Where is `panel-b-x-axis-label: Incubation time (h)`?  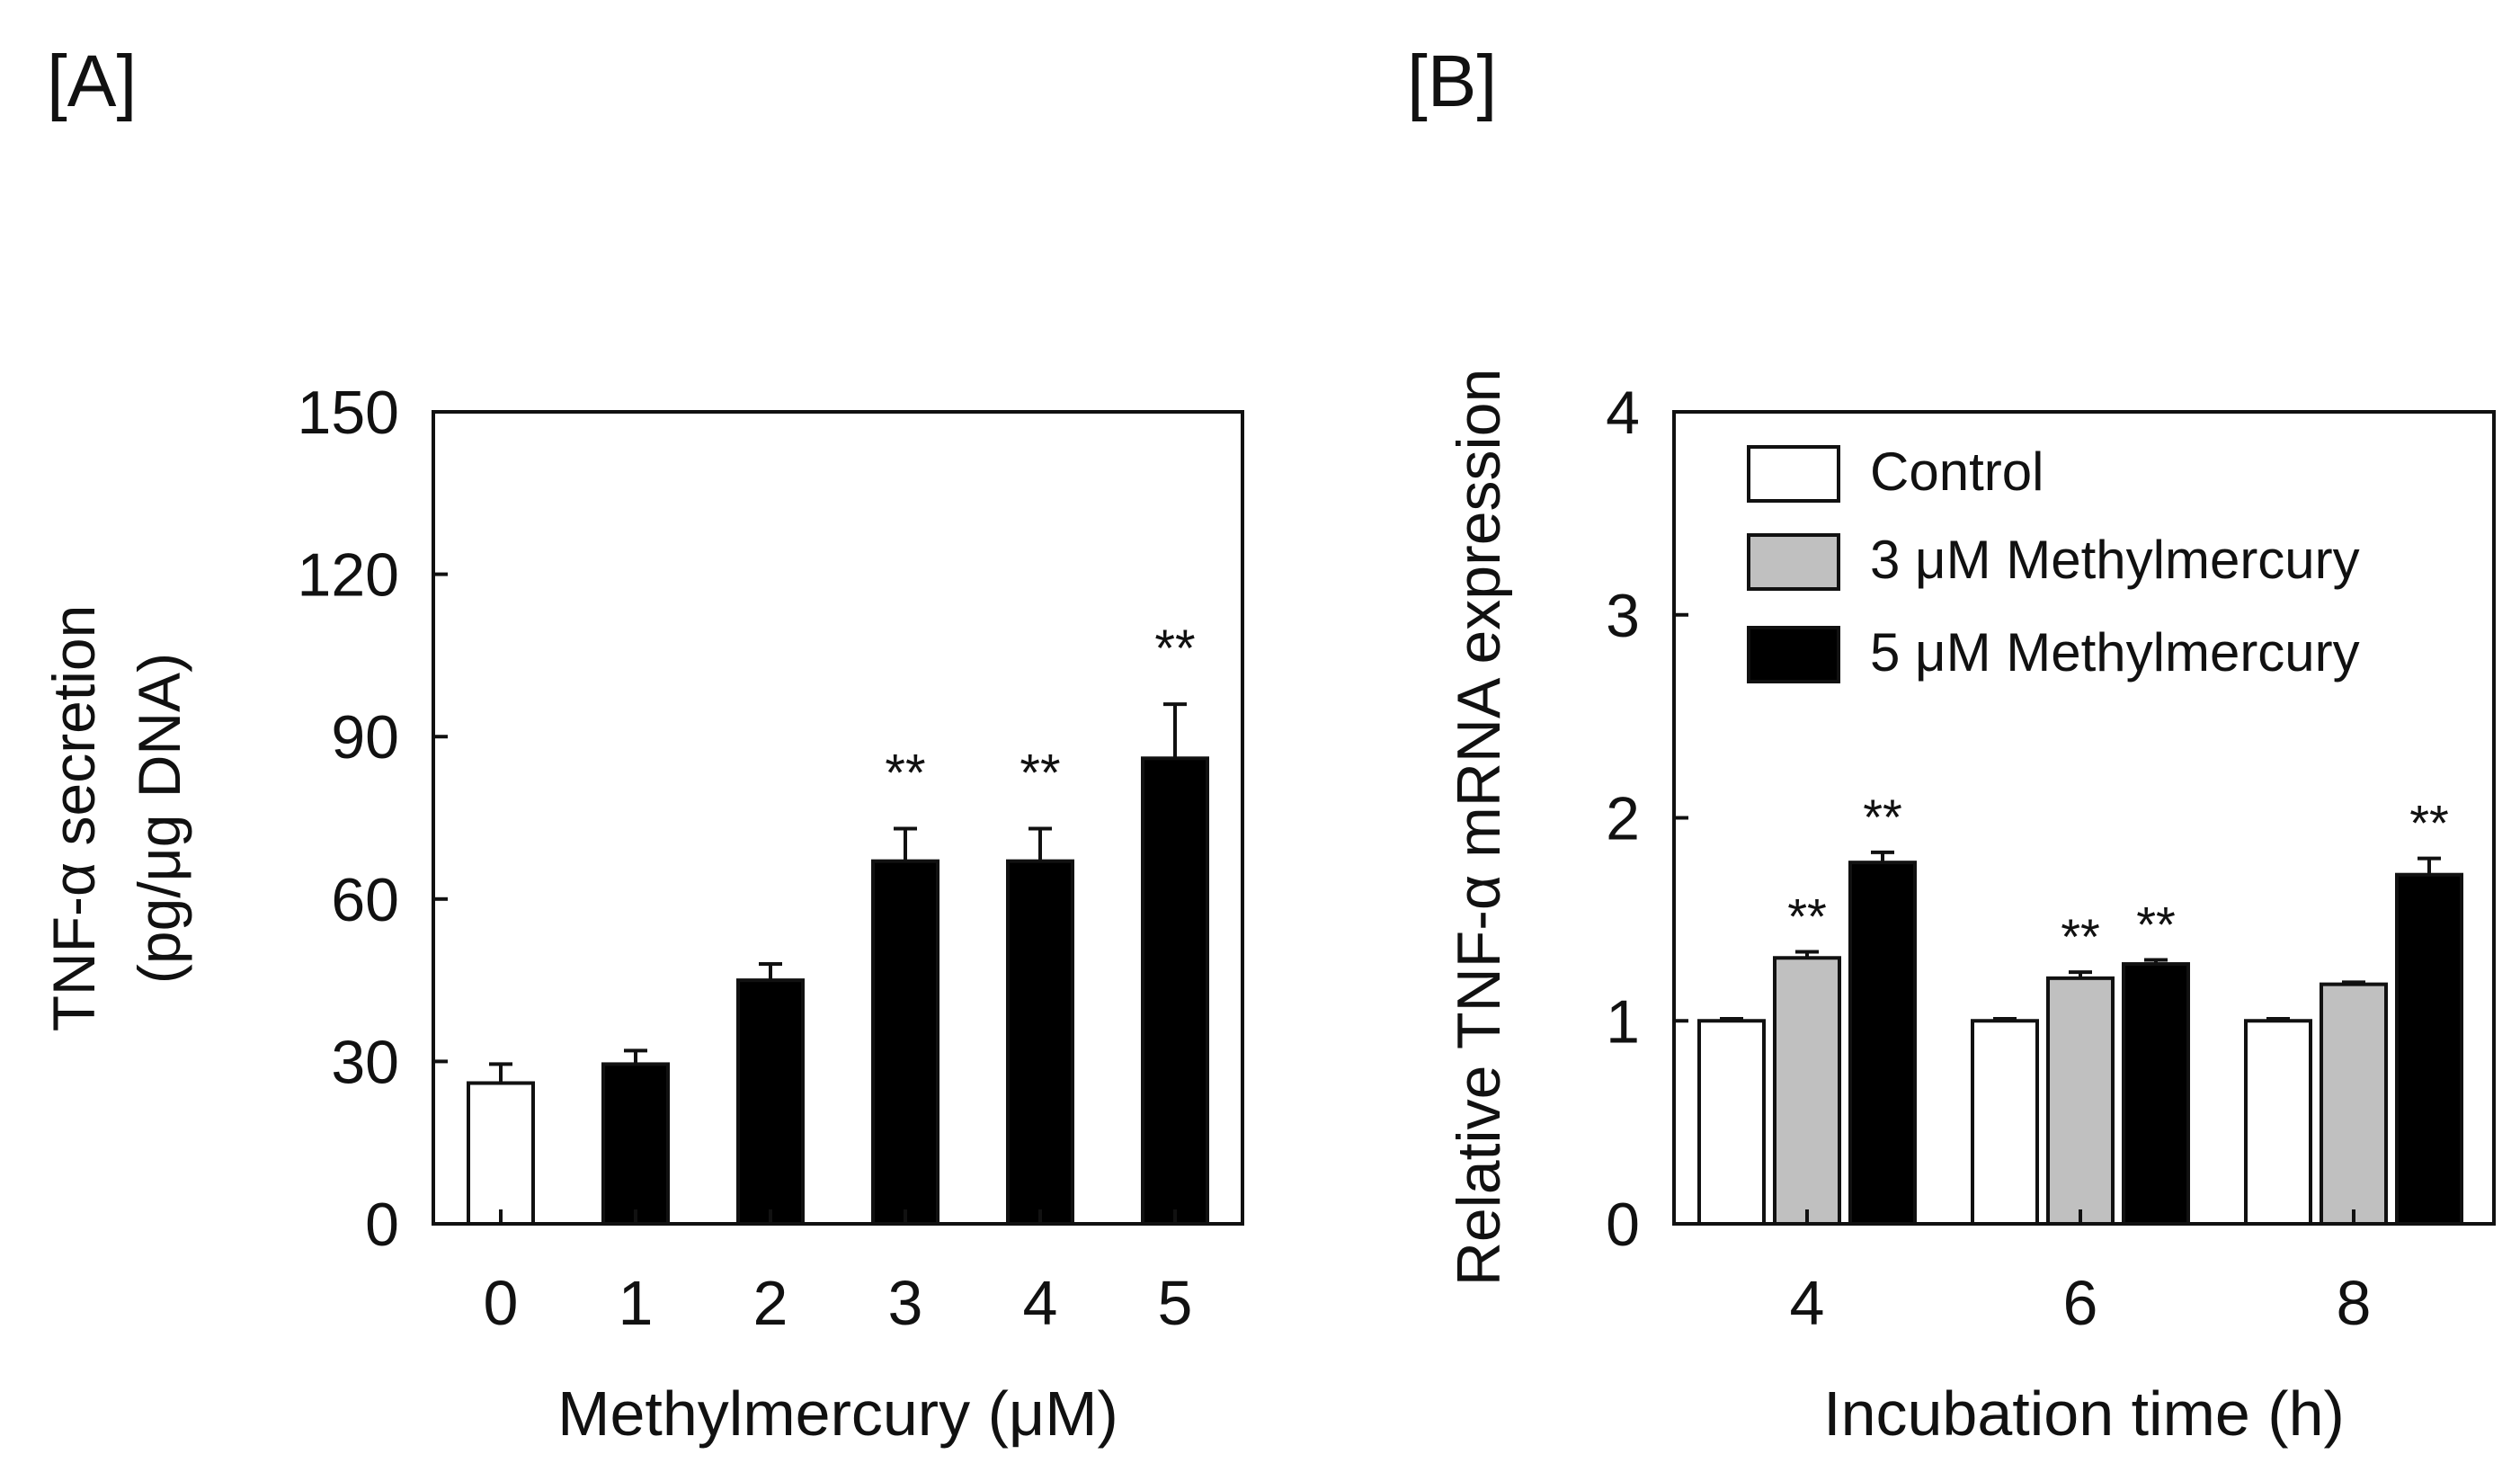 panel-b-x-axis-label: Incubation time (h) is located at coordinates (2084, 1413).